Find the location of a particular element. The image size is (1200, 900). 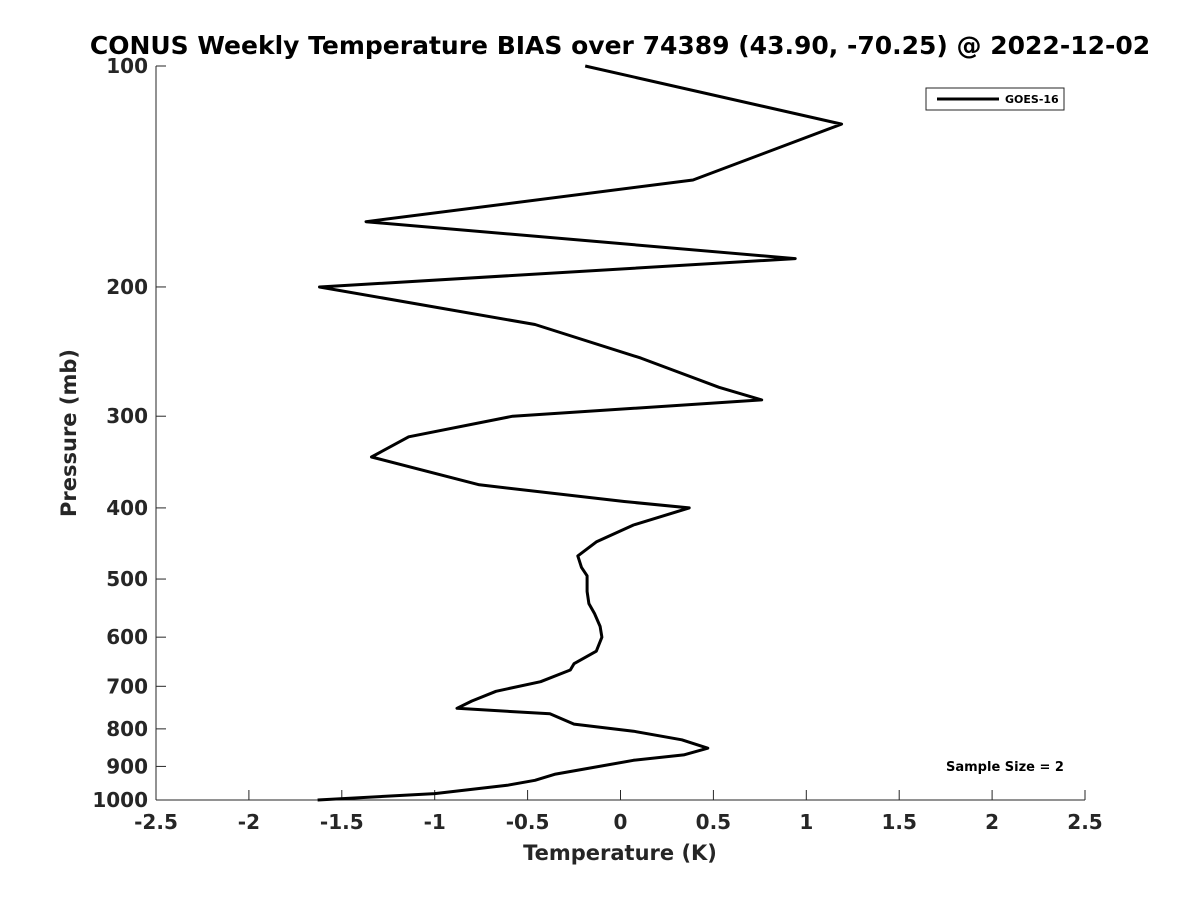

y-tick-label: 200 is located at coordinates (127, 287).